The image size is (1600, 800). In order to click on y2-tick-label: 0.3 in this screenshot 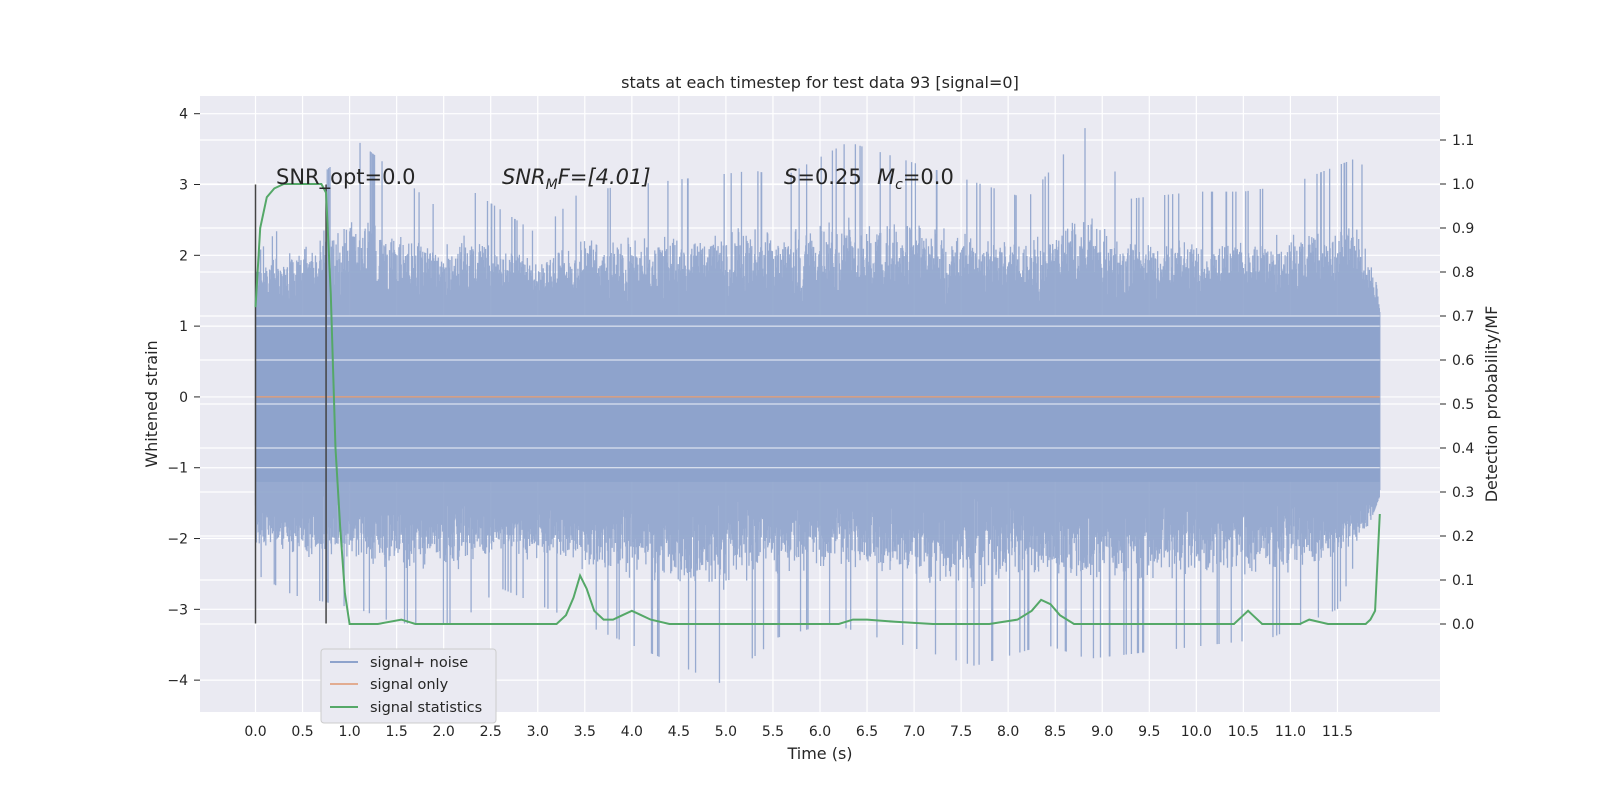, I will do `click(1463, 493)`.